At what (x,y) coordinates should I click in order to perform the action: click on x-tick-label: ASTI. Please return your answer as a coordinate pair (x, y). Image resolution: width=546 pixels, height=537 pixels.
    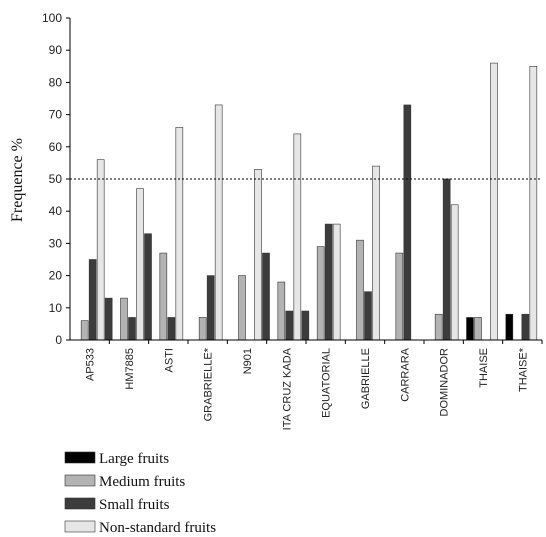
    Looking at the image, I should click on (169, 360).